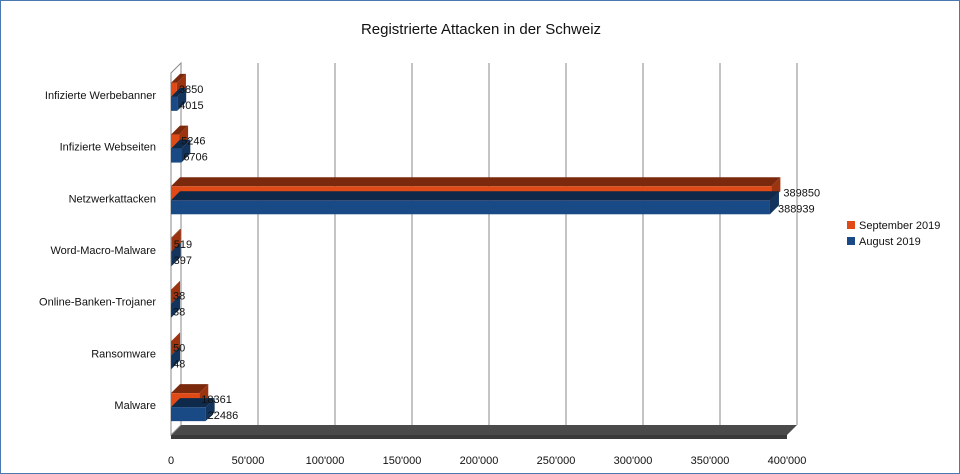 The width and height of the screenshot is (960, 474). What do you see at coordinates (191, 90) in the screenshot?
I see `data-label: 3850` at bounding box center [191, 90].